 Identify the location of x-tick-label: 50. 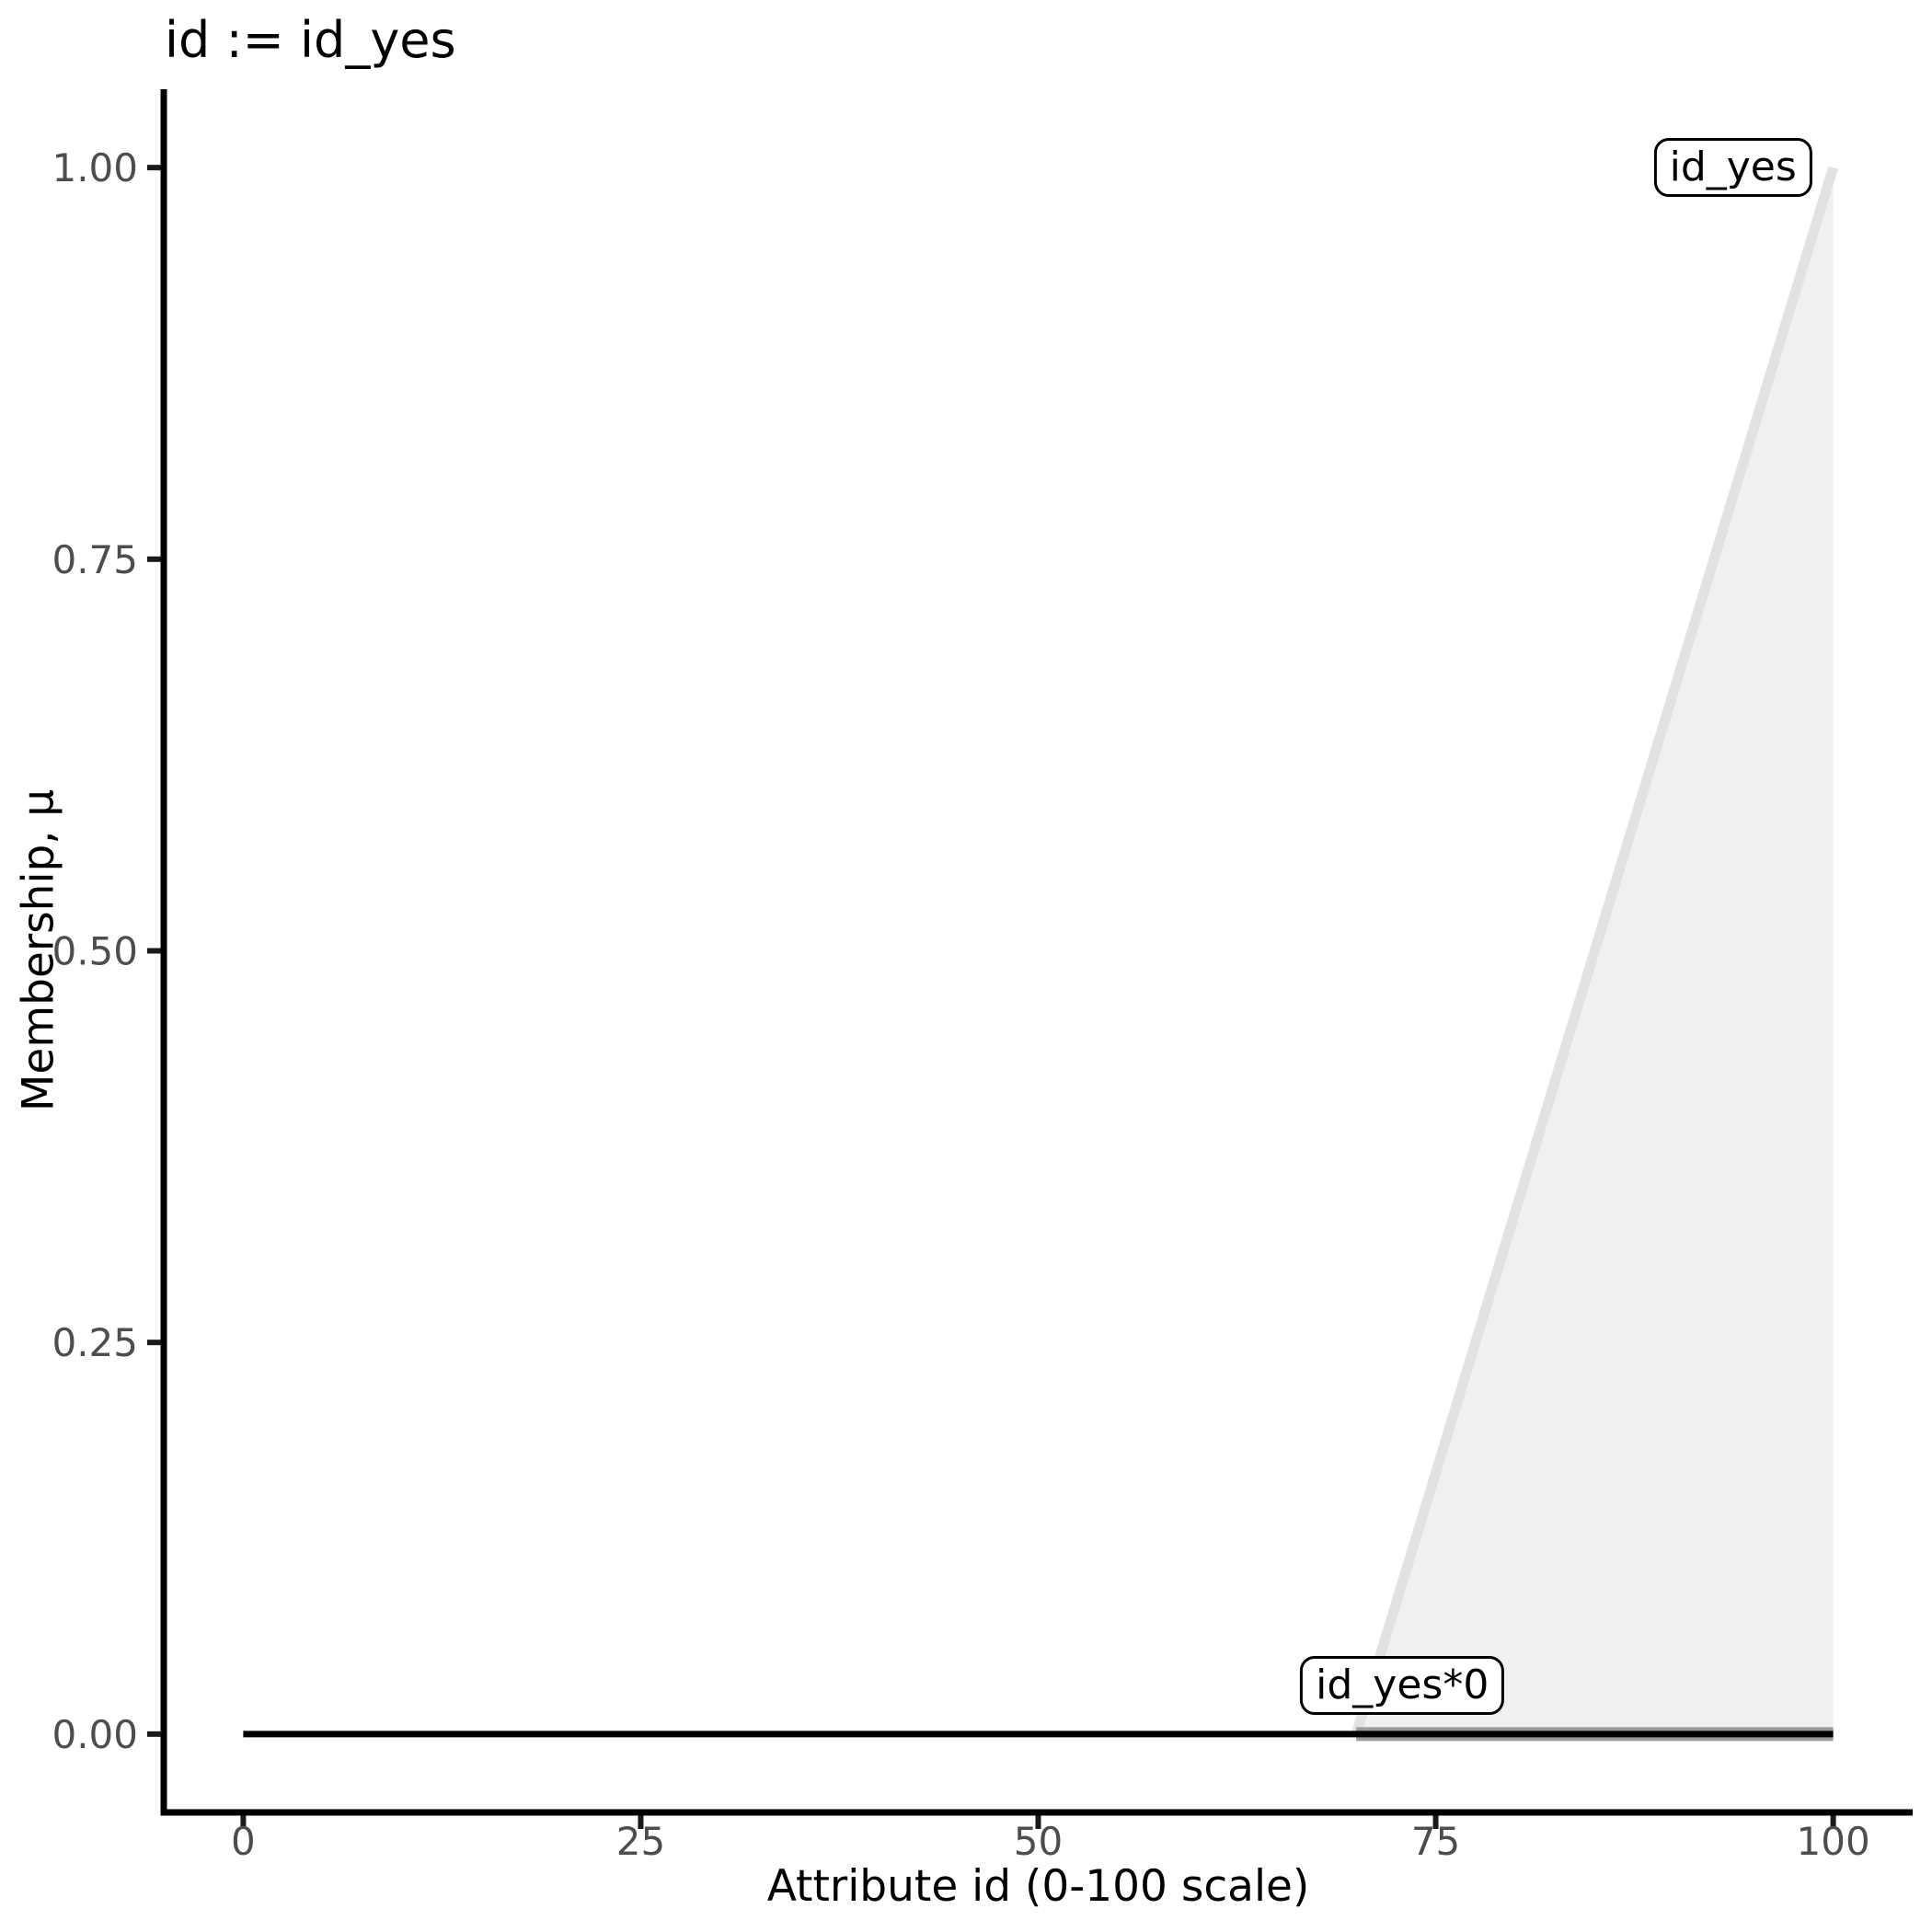
(1038, 1841).